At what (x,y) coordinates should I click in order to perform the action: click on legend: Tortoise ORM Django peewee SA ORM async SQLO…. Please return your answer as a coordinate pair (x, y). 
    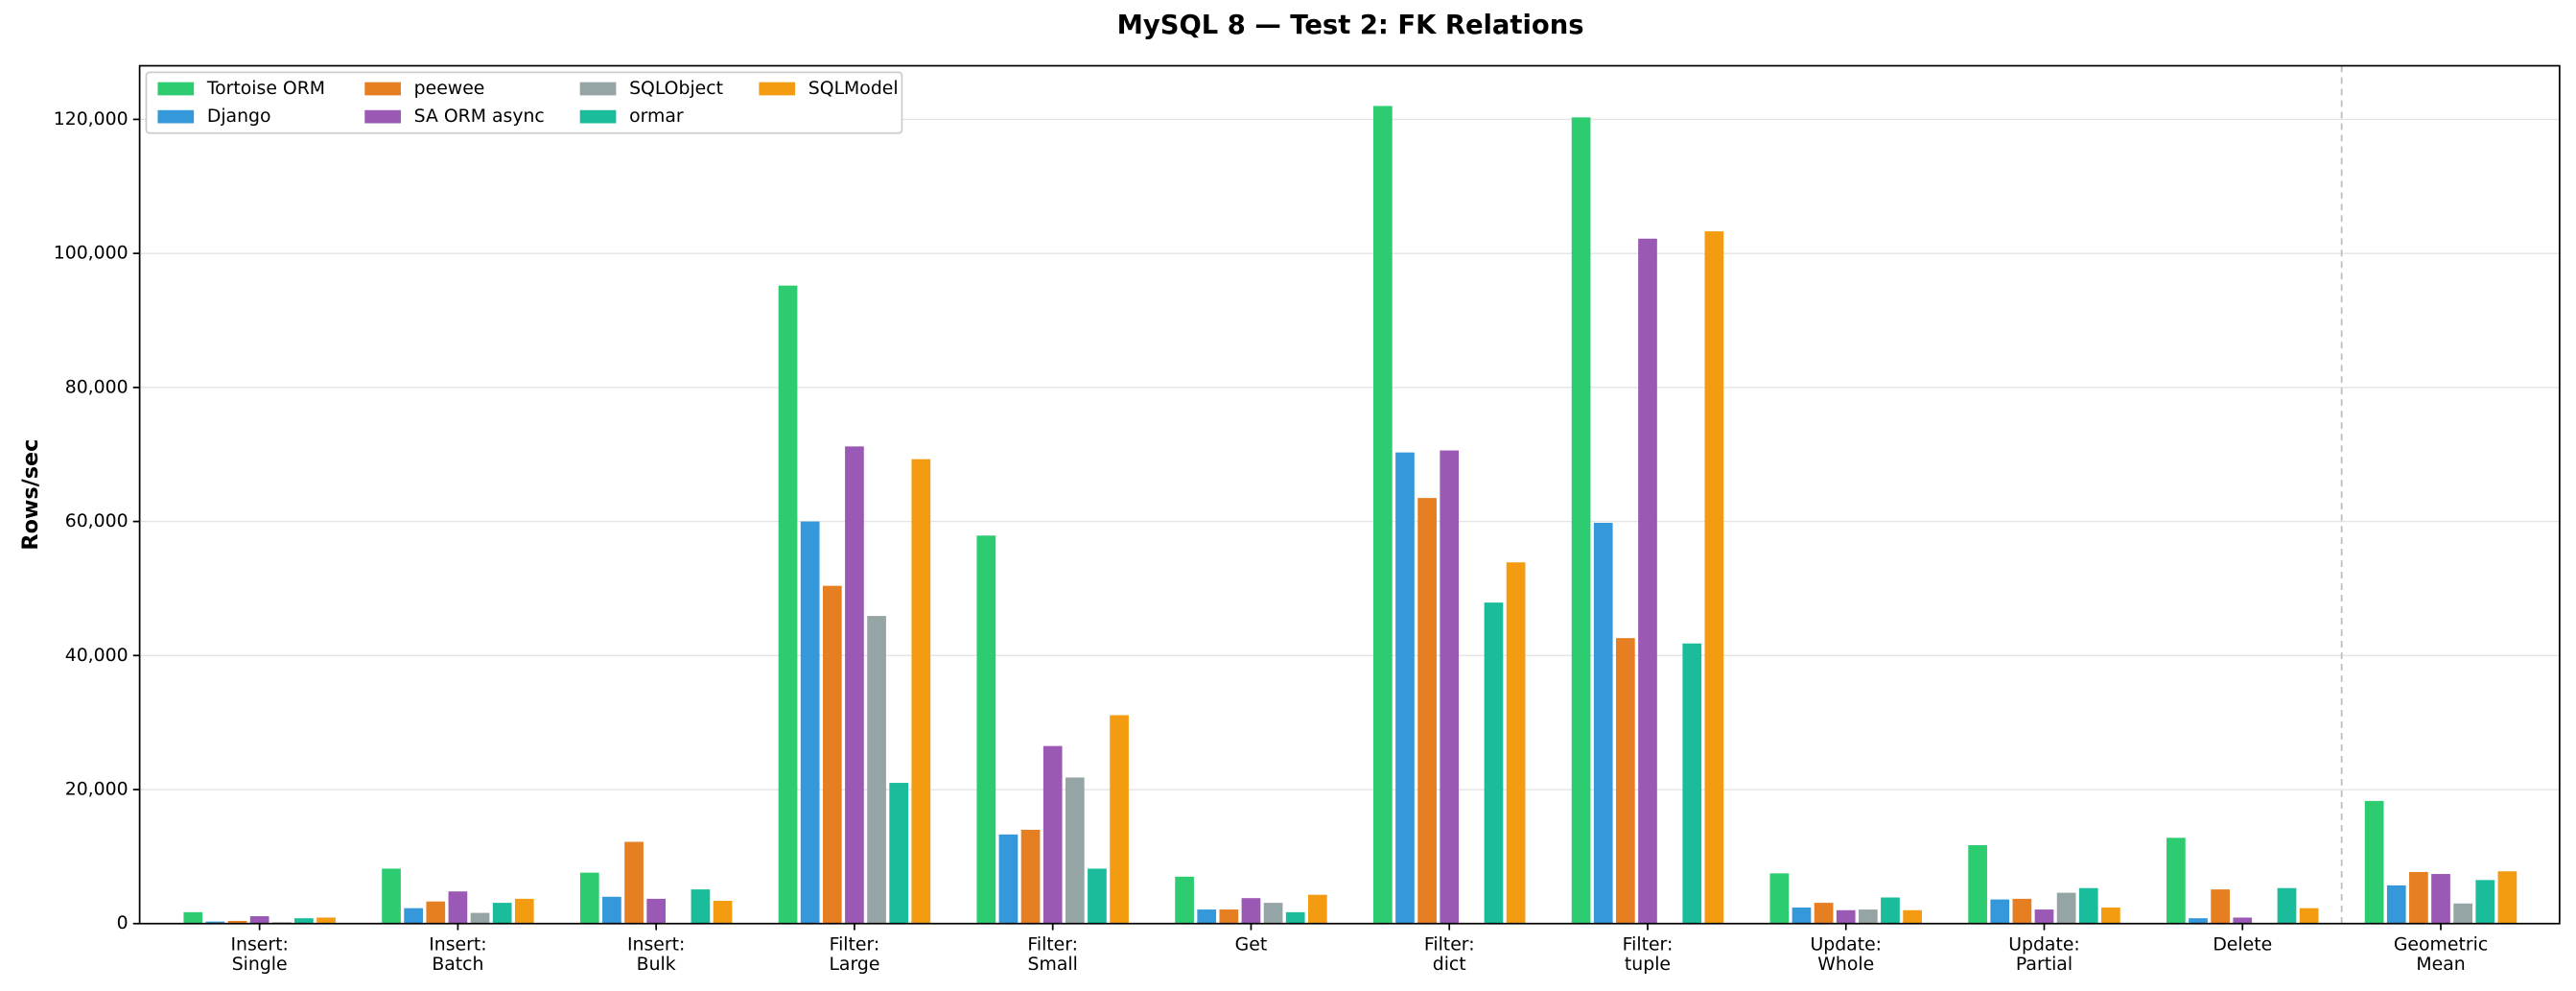
    Looking at the image, I should click on (524, 102).